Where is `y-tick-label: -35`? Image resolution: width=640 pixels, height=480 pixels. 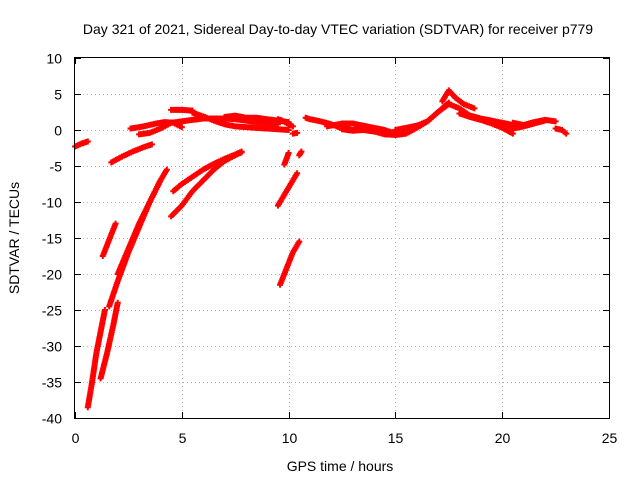
y-tick-label: -35 is located at coordinates (52, 383).